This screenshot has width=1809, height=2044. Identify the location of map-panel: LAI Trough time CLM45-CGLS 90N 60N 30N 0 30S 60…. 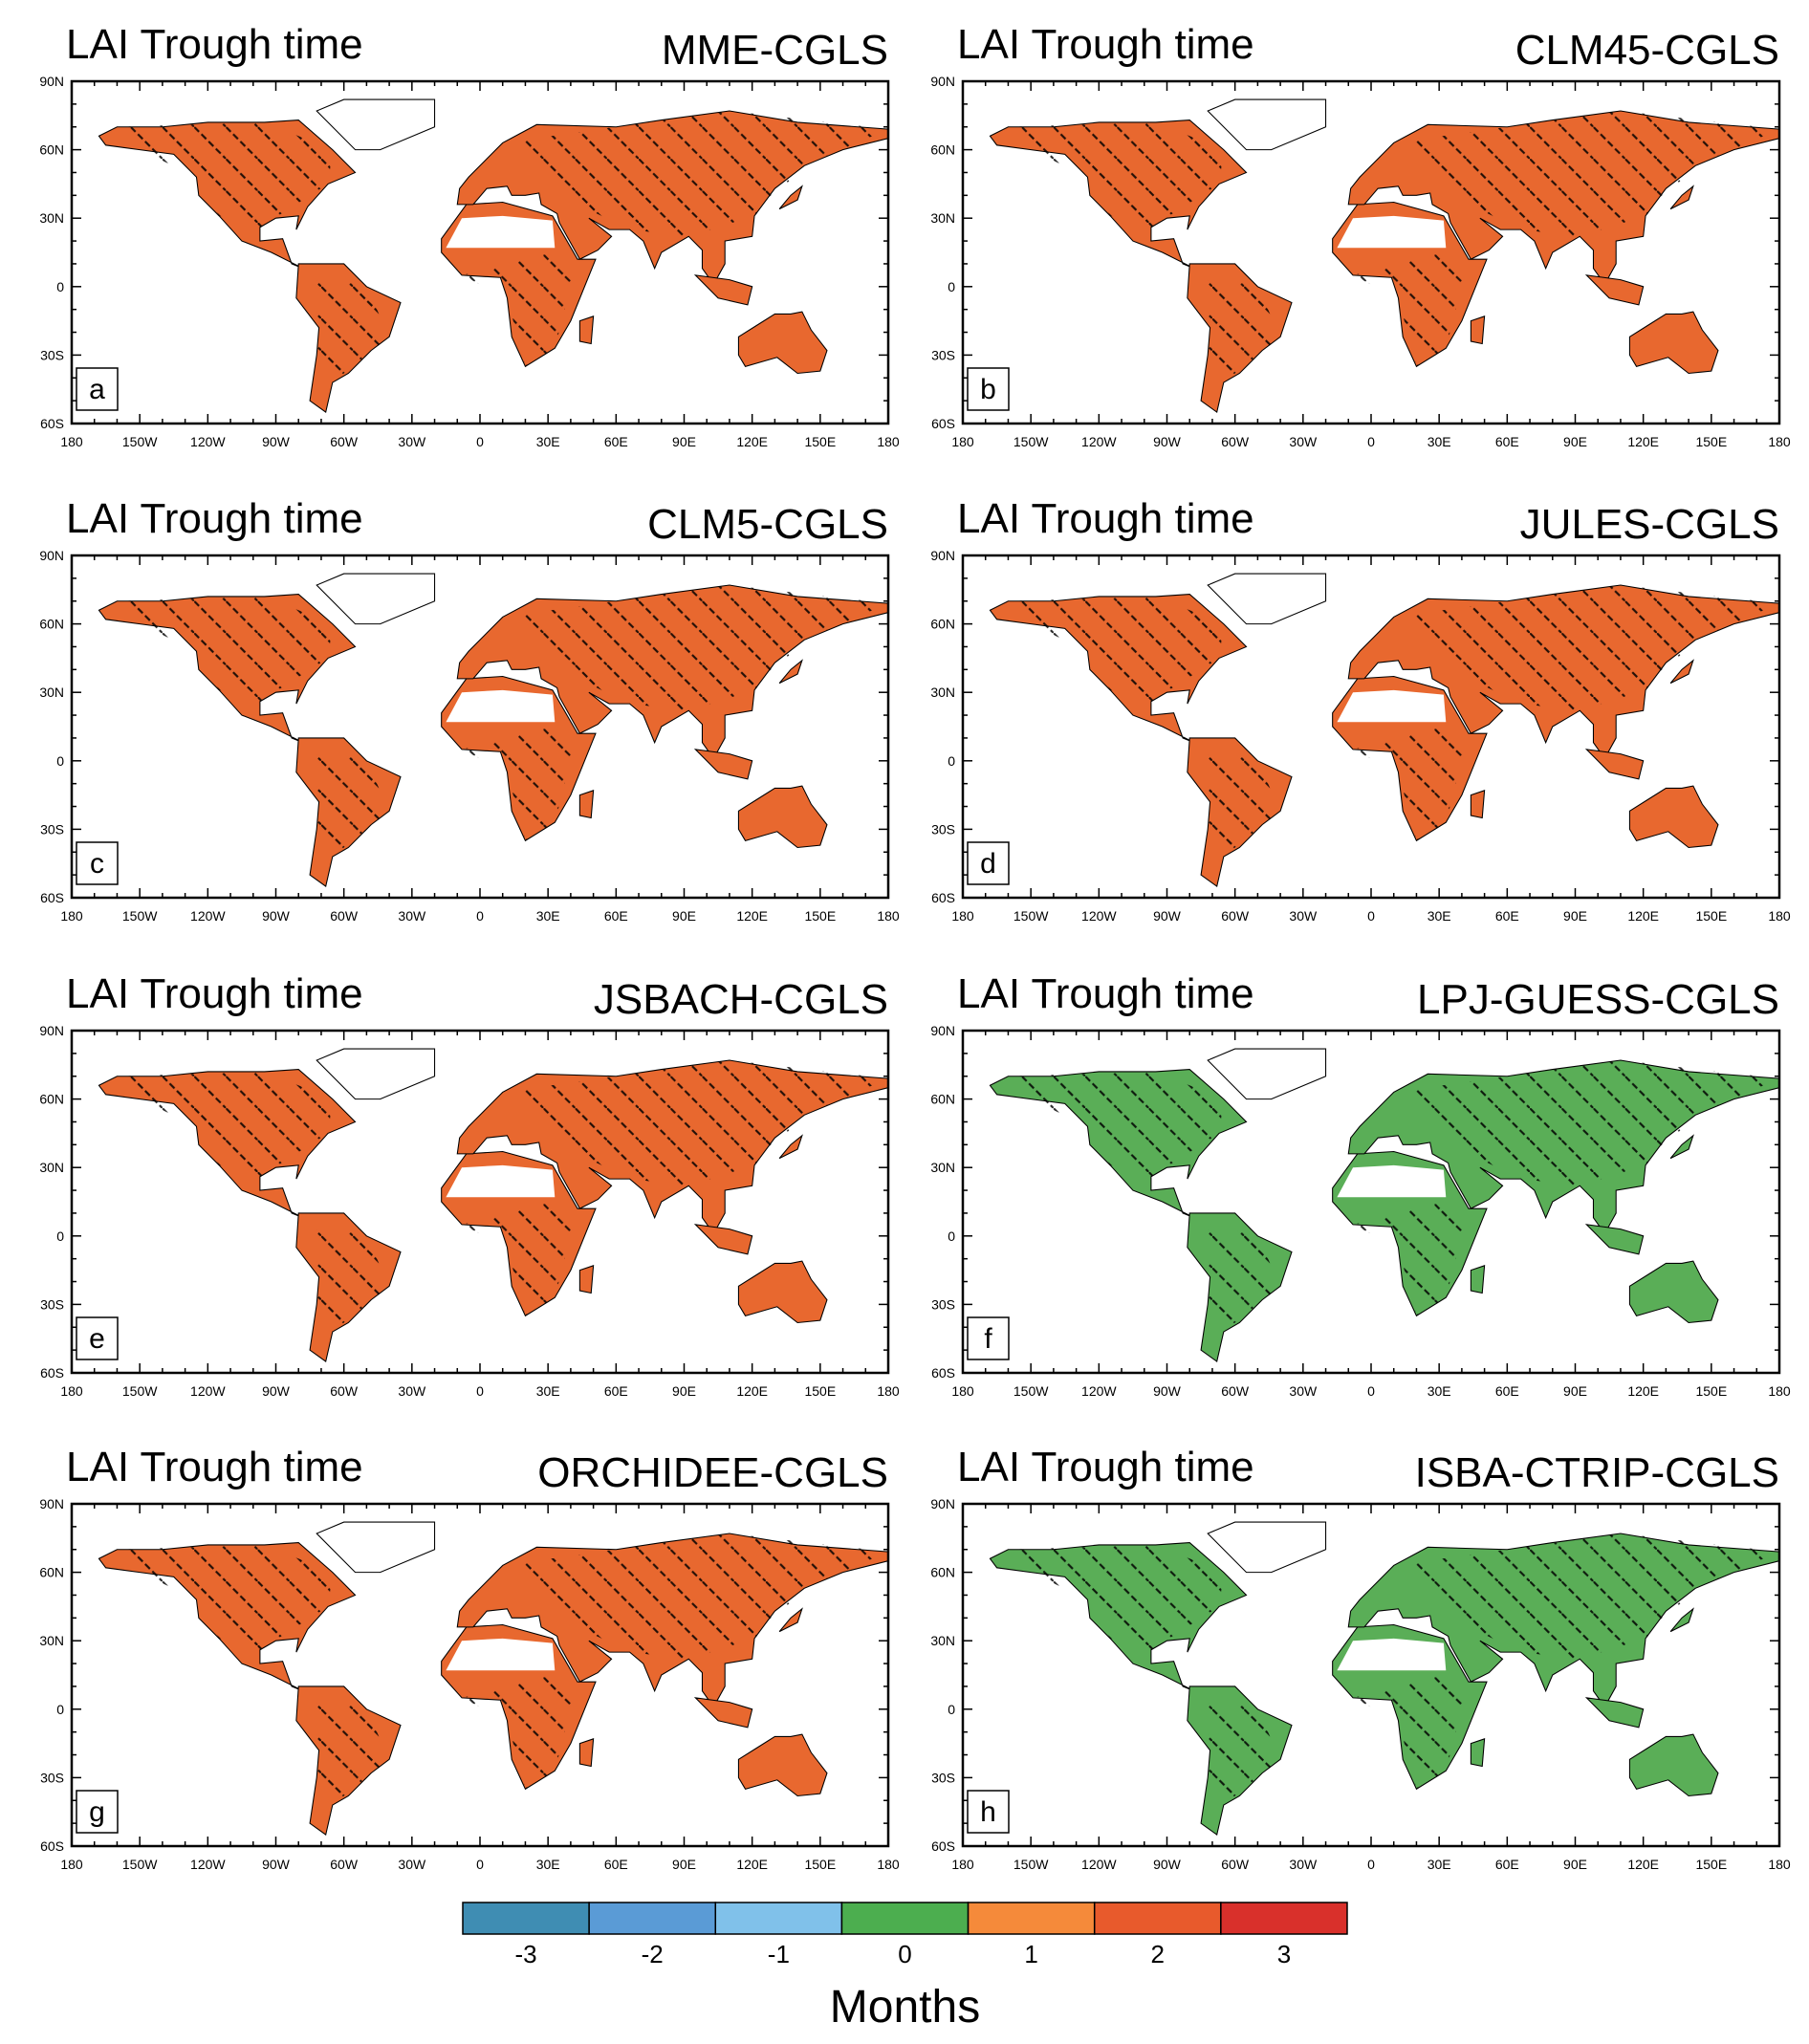
(1360, 235).